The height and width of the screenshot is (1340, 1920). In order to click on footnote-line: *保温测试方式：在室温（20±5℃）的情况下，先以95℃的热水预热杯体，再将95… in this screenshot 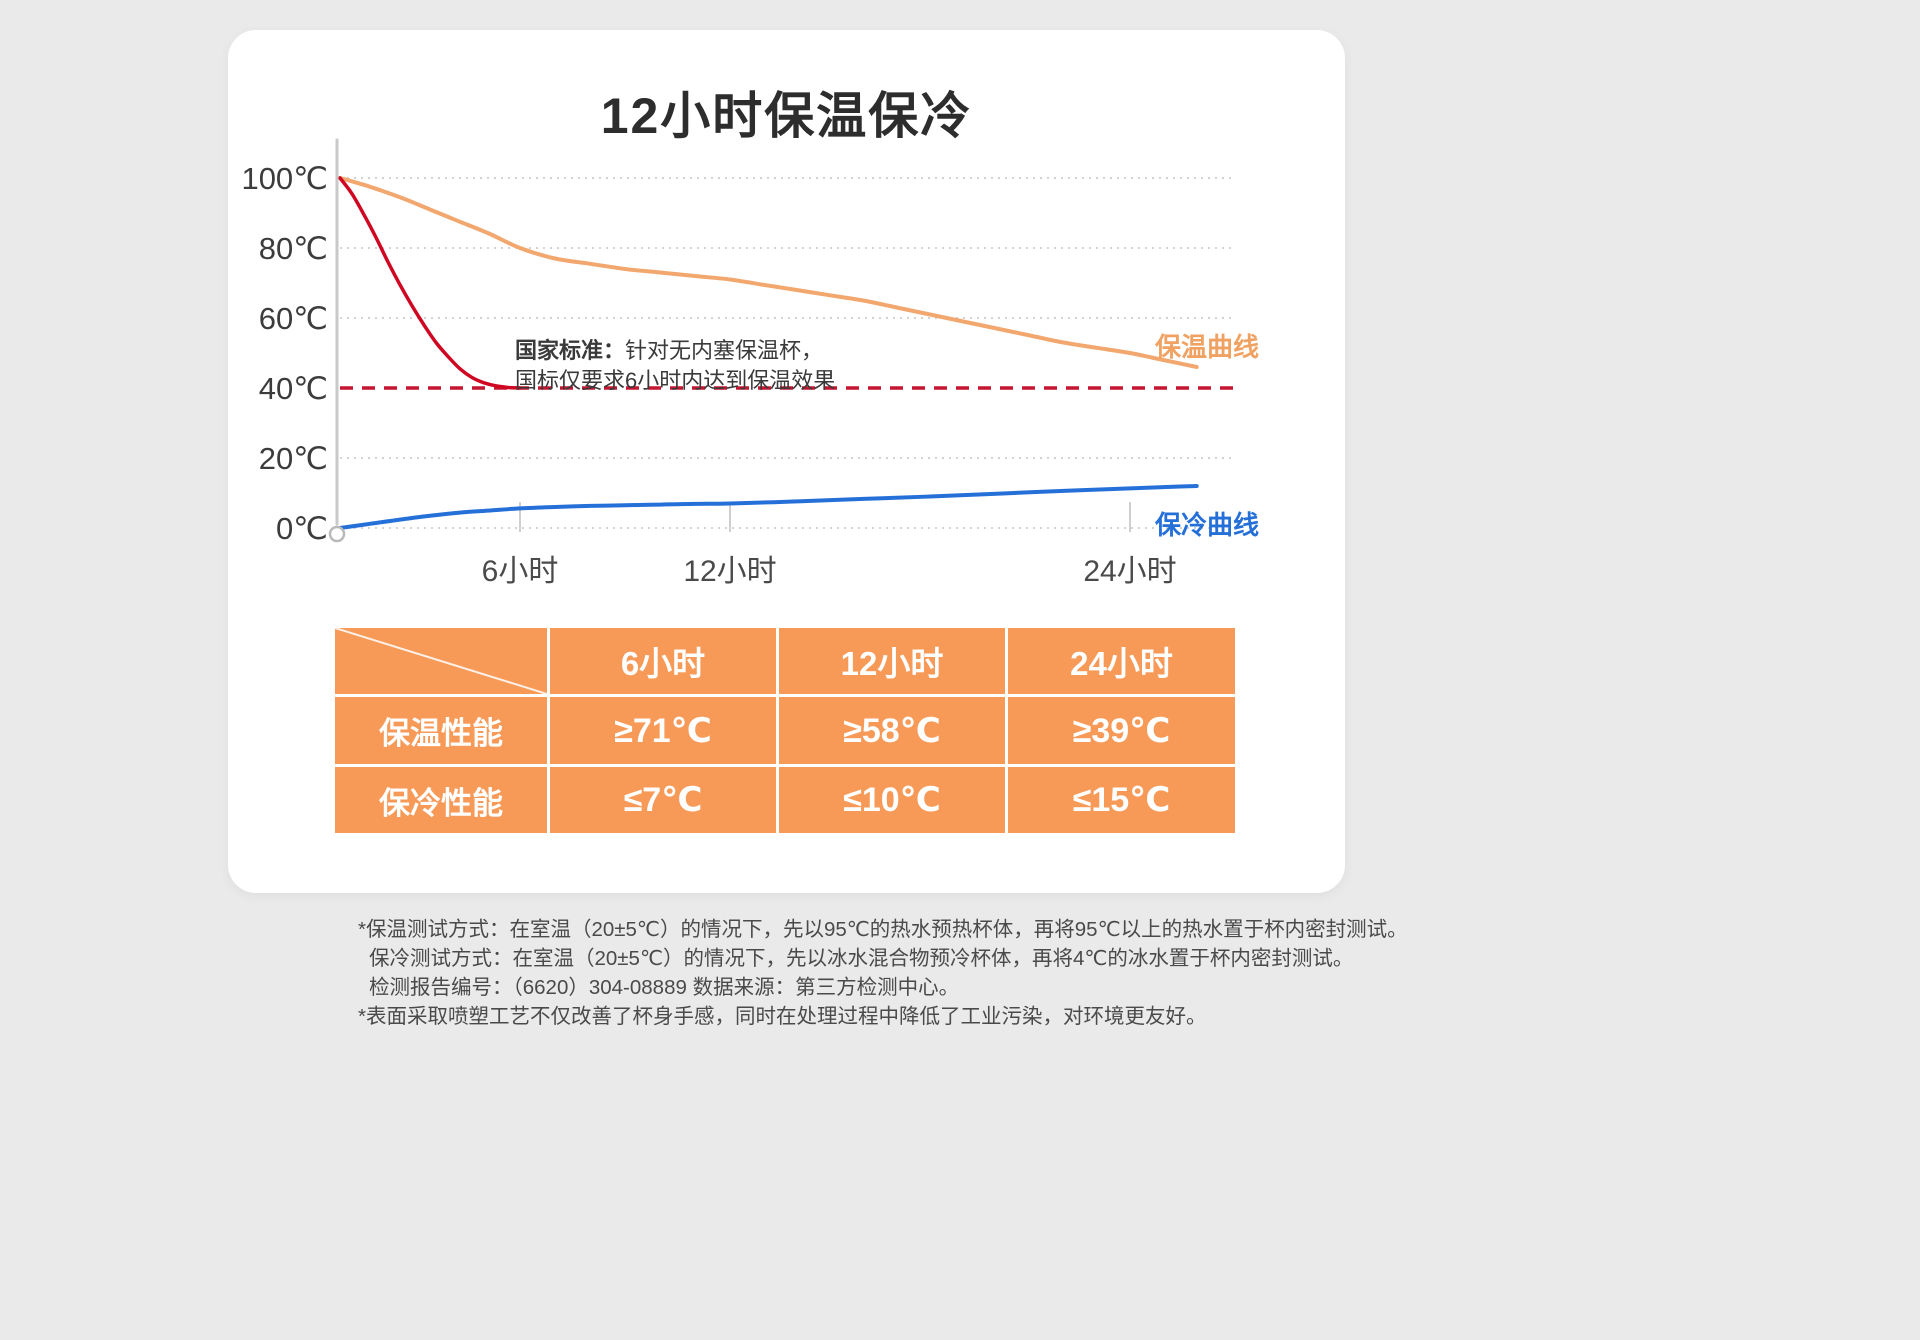, I will do `click(883, 929)`.